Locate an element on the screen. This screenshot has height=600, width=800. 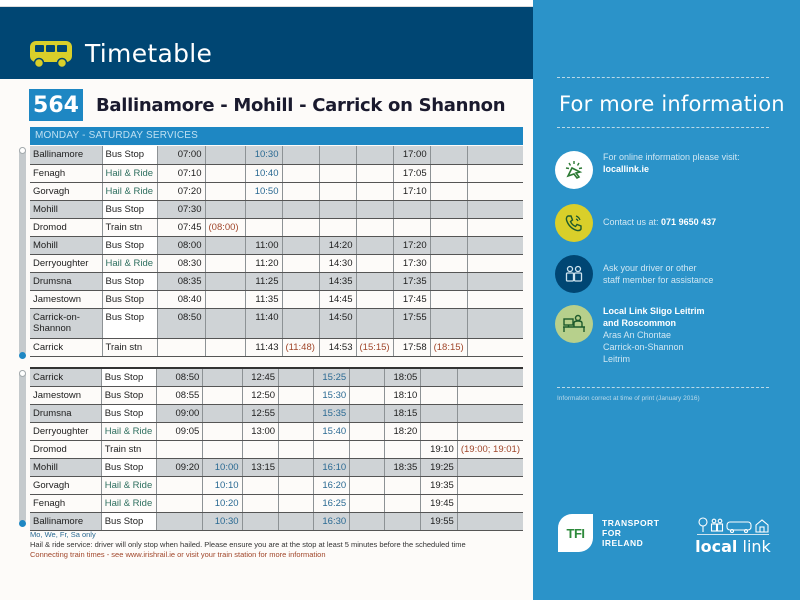
office-address-1: Aras An Chontae is located at coordinates (637, 335).